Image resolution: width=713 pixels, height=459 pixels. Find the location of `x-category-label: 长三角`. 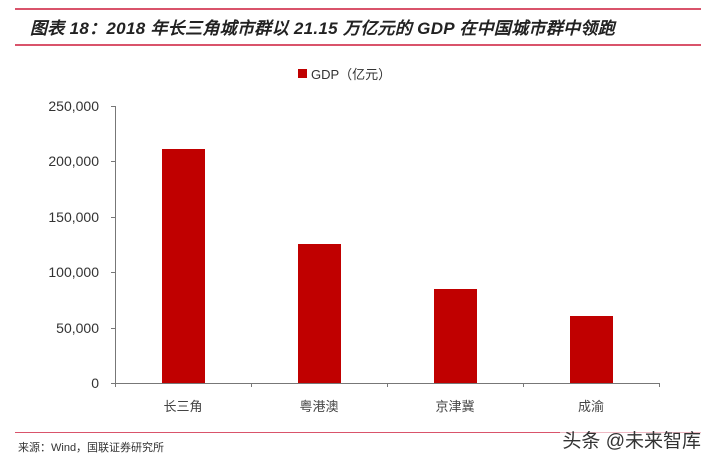

x-category-label: 长三角 is located at coordinates (183, 407).